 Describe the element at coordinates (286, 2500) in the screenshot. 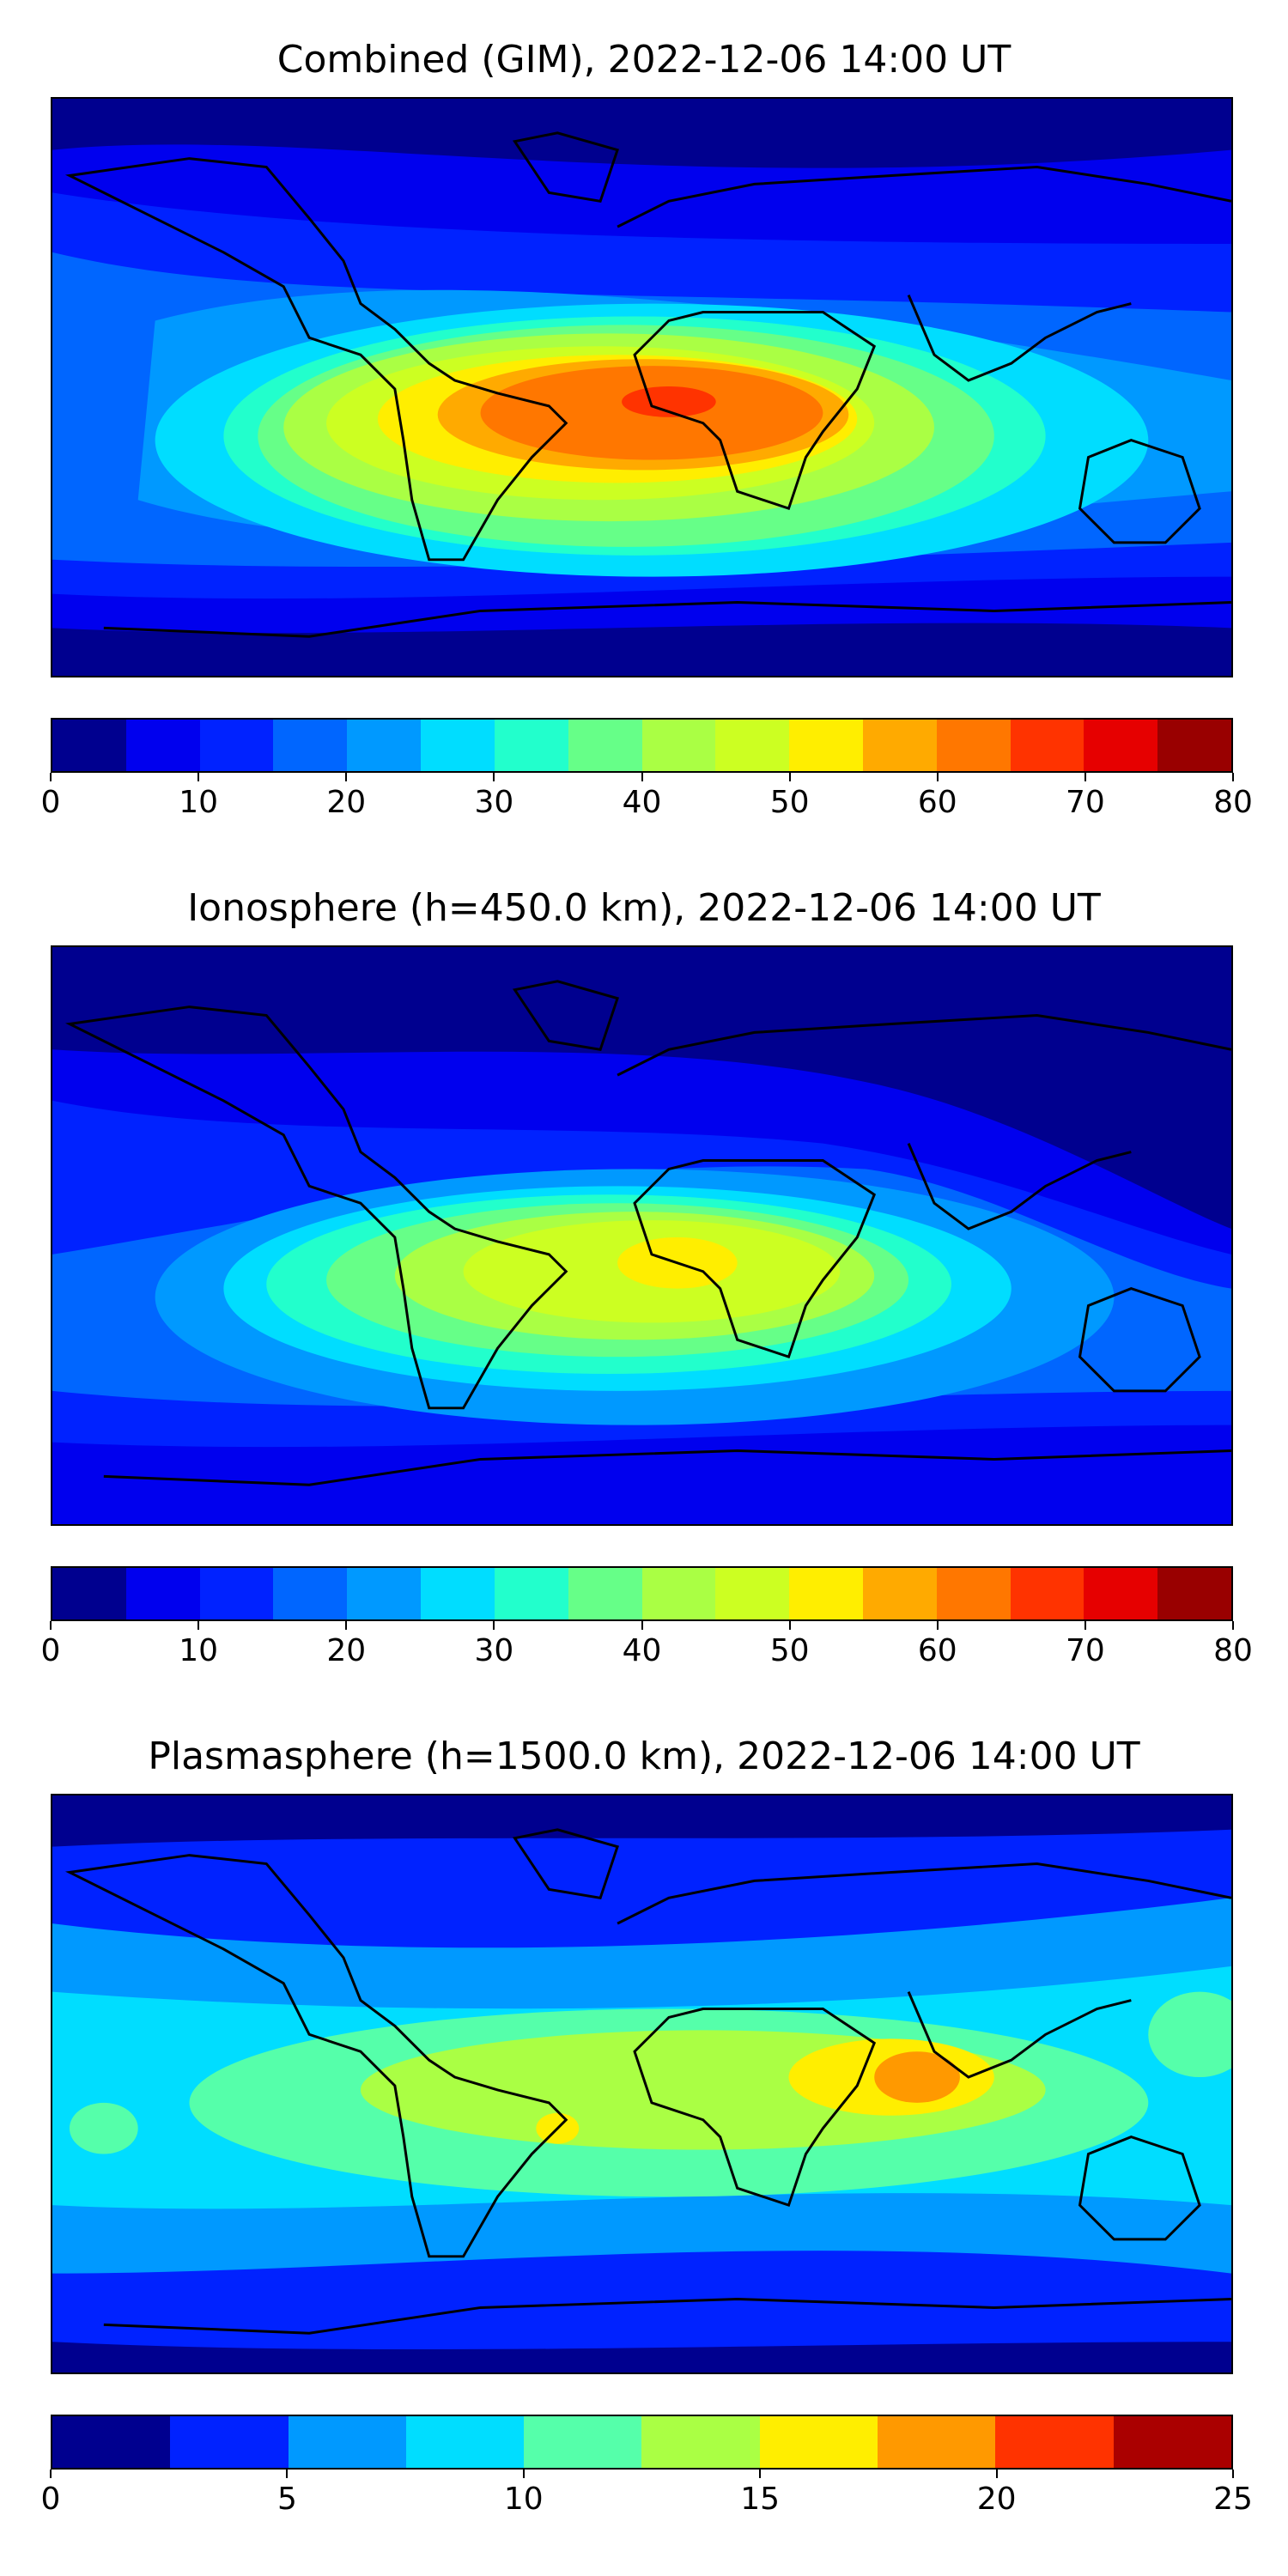

I see `colorbar-tick-label: 5` at that location.